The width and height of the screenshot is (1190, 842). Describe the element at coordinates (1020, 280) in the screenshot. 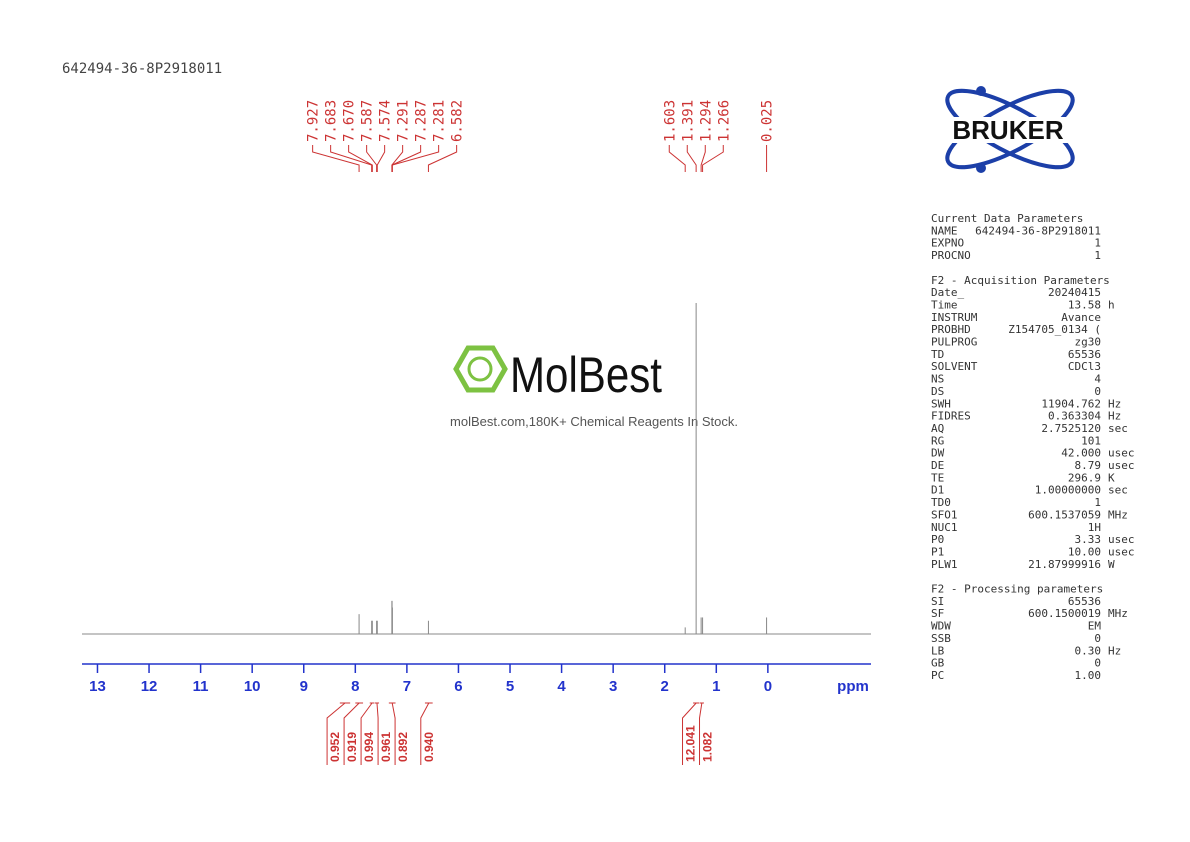

I see `parameter-section-title: F2 - Acquisition Parameters` at that location.